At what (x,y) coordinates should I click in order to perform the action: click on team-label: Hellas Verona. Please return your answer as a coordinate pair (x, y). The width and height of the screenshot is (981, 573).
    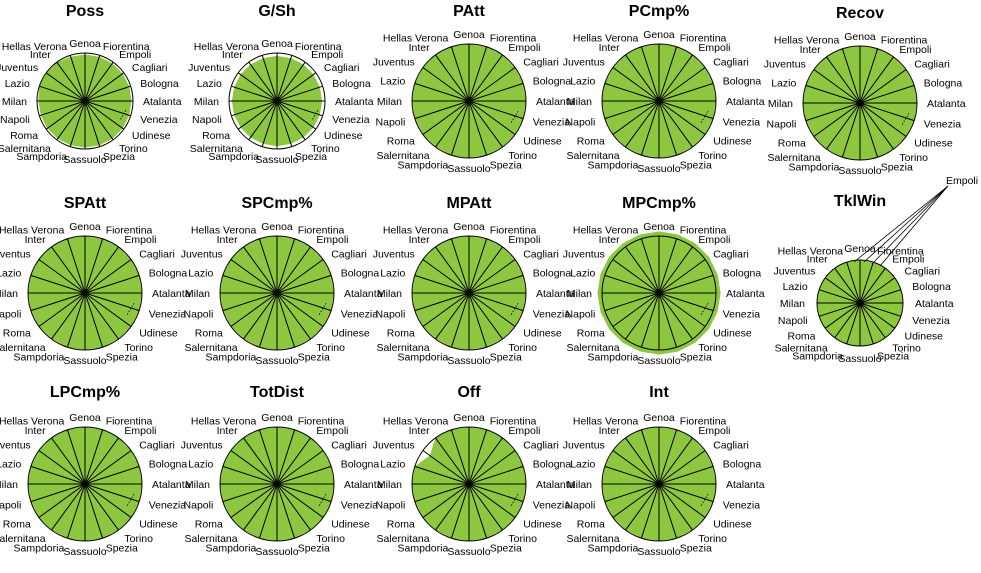
    Looking at the image, I should click on (416, 38).